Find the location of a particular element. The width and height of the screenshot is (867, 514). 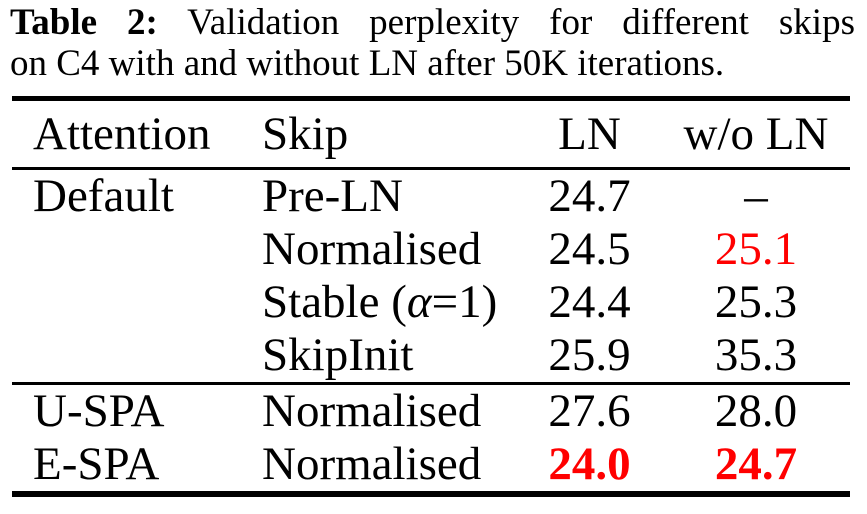

cell-skip: Stable (α=1) is located at coordinates (389, 302).